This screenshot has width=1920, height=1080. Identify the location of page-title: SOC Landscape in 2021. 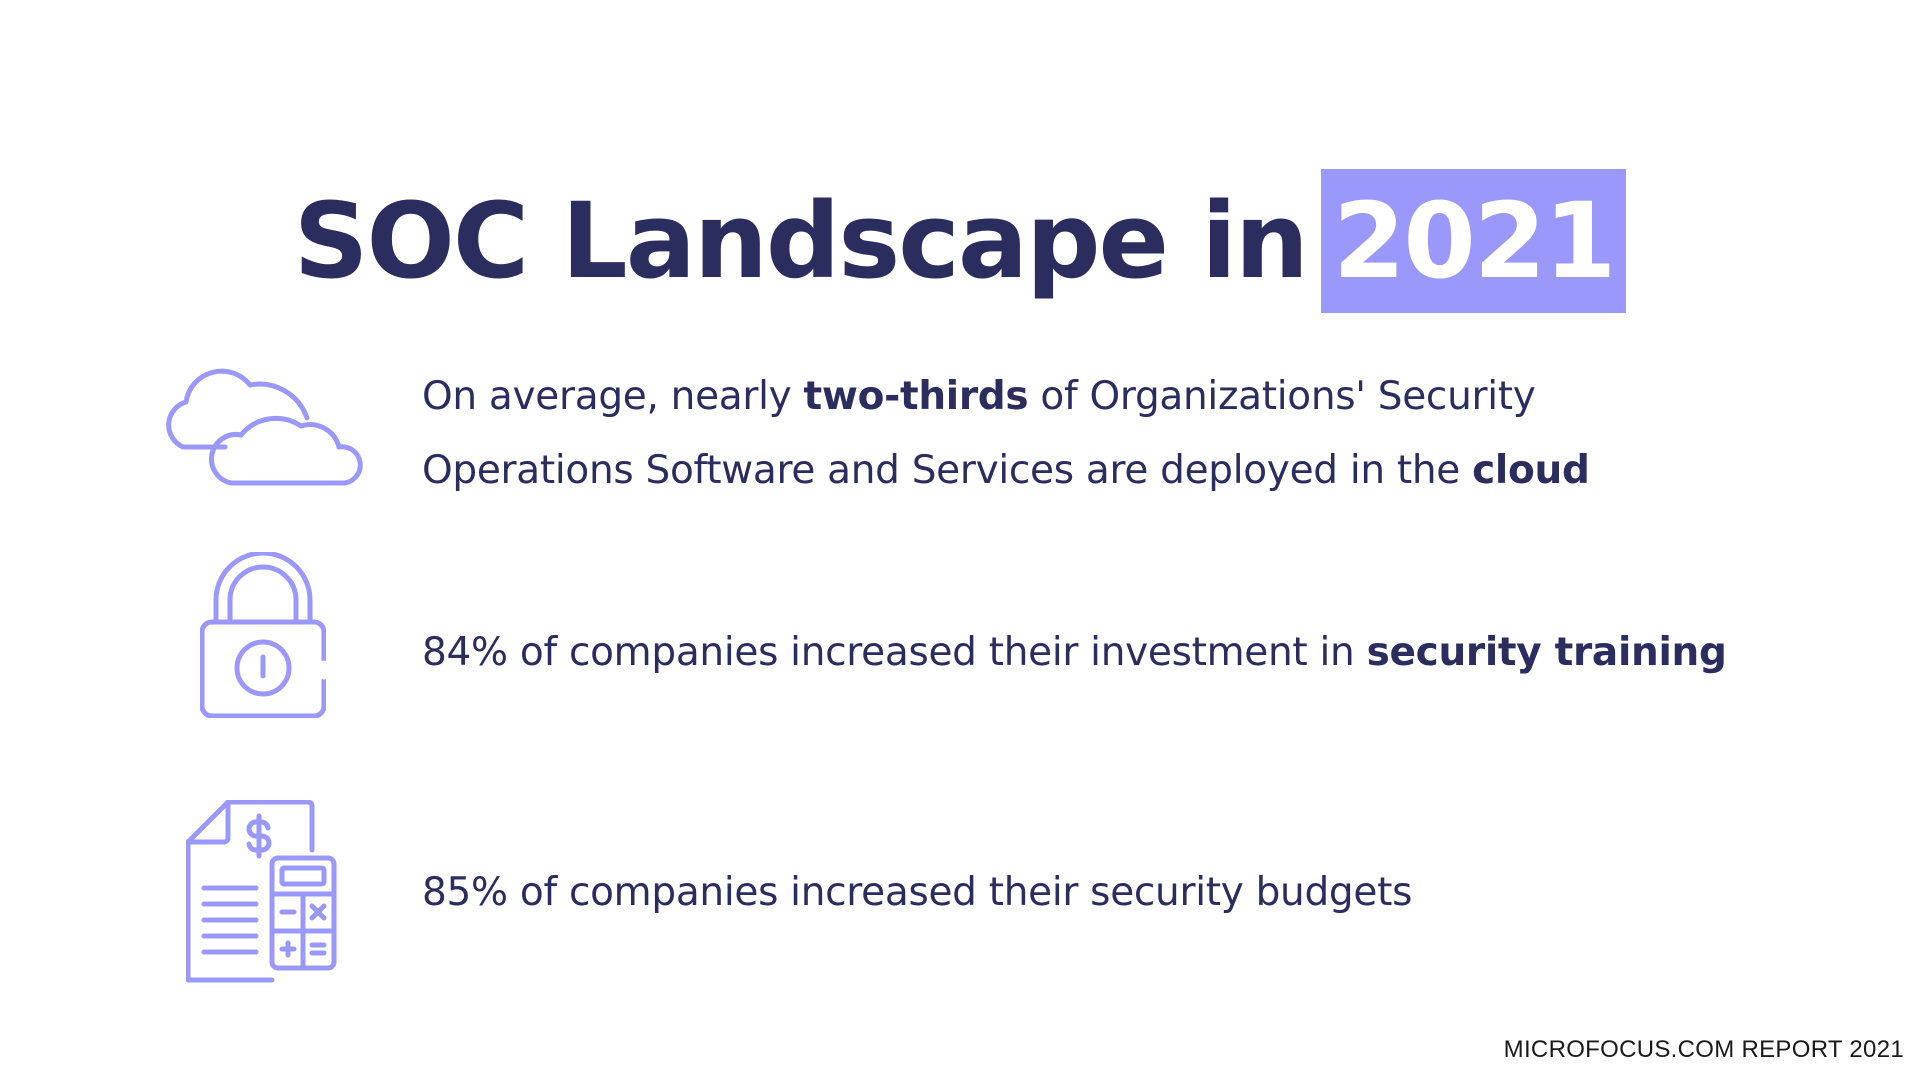
(960, 241).